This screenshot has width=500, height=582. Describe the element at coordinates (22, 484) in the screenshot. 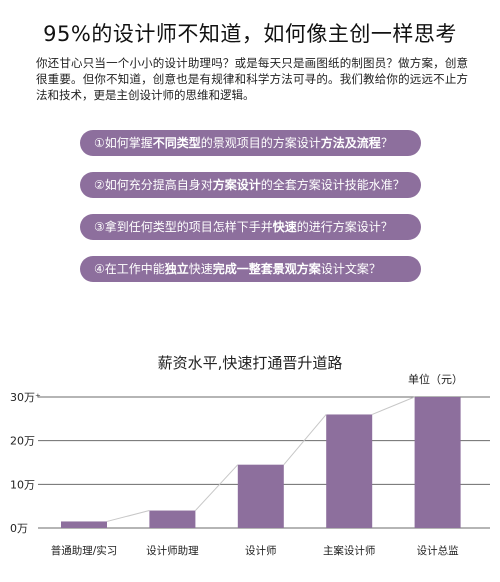

I see `y-tick-label: 10万` at that location.